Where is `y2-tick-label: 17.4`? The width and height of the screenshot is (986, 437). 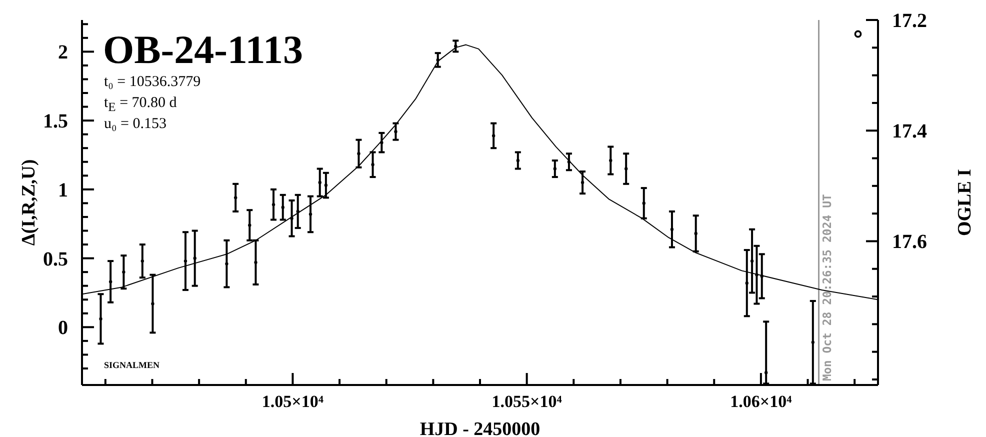 y2-tick-label: 17.4 is located at coordinates (909, 131).